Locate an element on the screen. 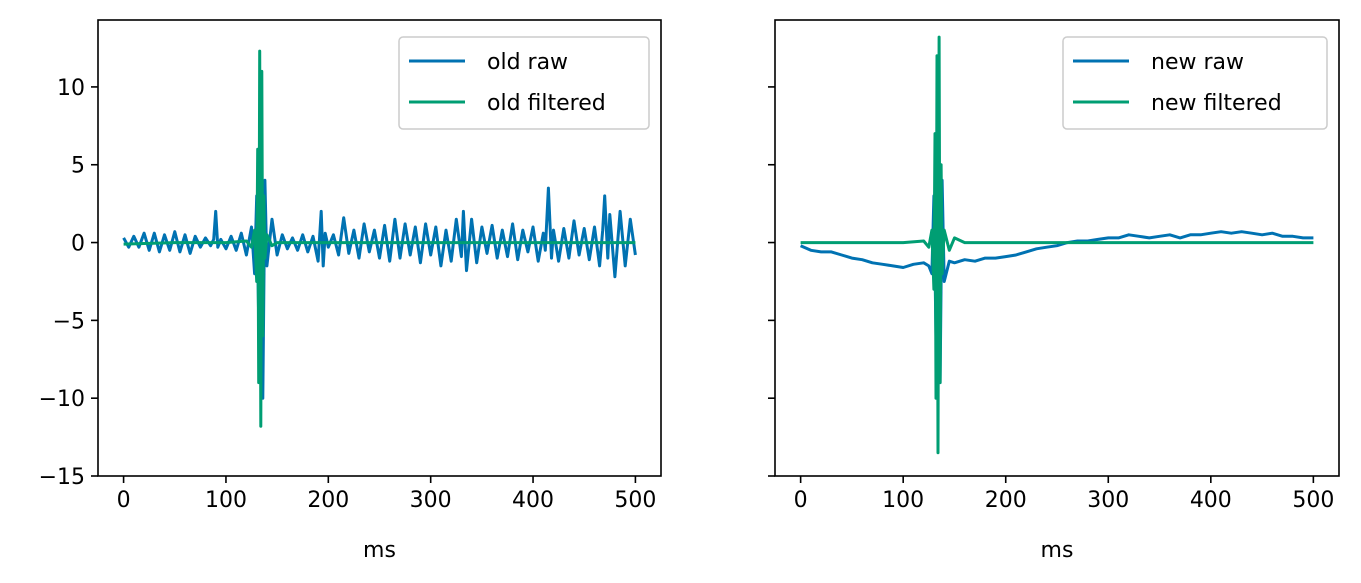 The image size is (1361, 583). legend: new raw new filtered is located at coordinates (1195, 83).